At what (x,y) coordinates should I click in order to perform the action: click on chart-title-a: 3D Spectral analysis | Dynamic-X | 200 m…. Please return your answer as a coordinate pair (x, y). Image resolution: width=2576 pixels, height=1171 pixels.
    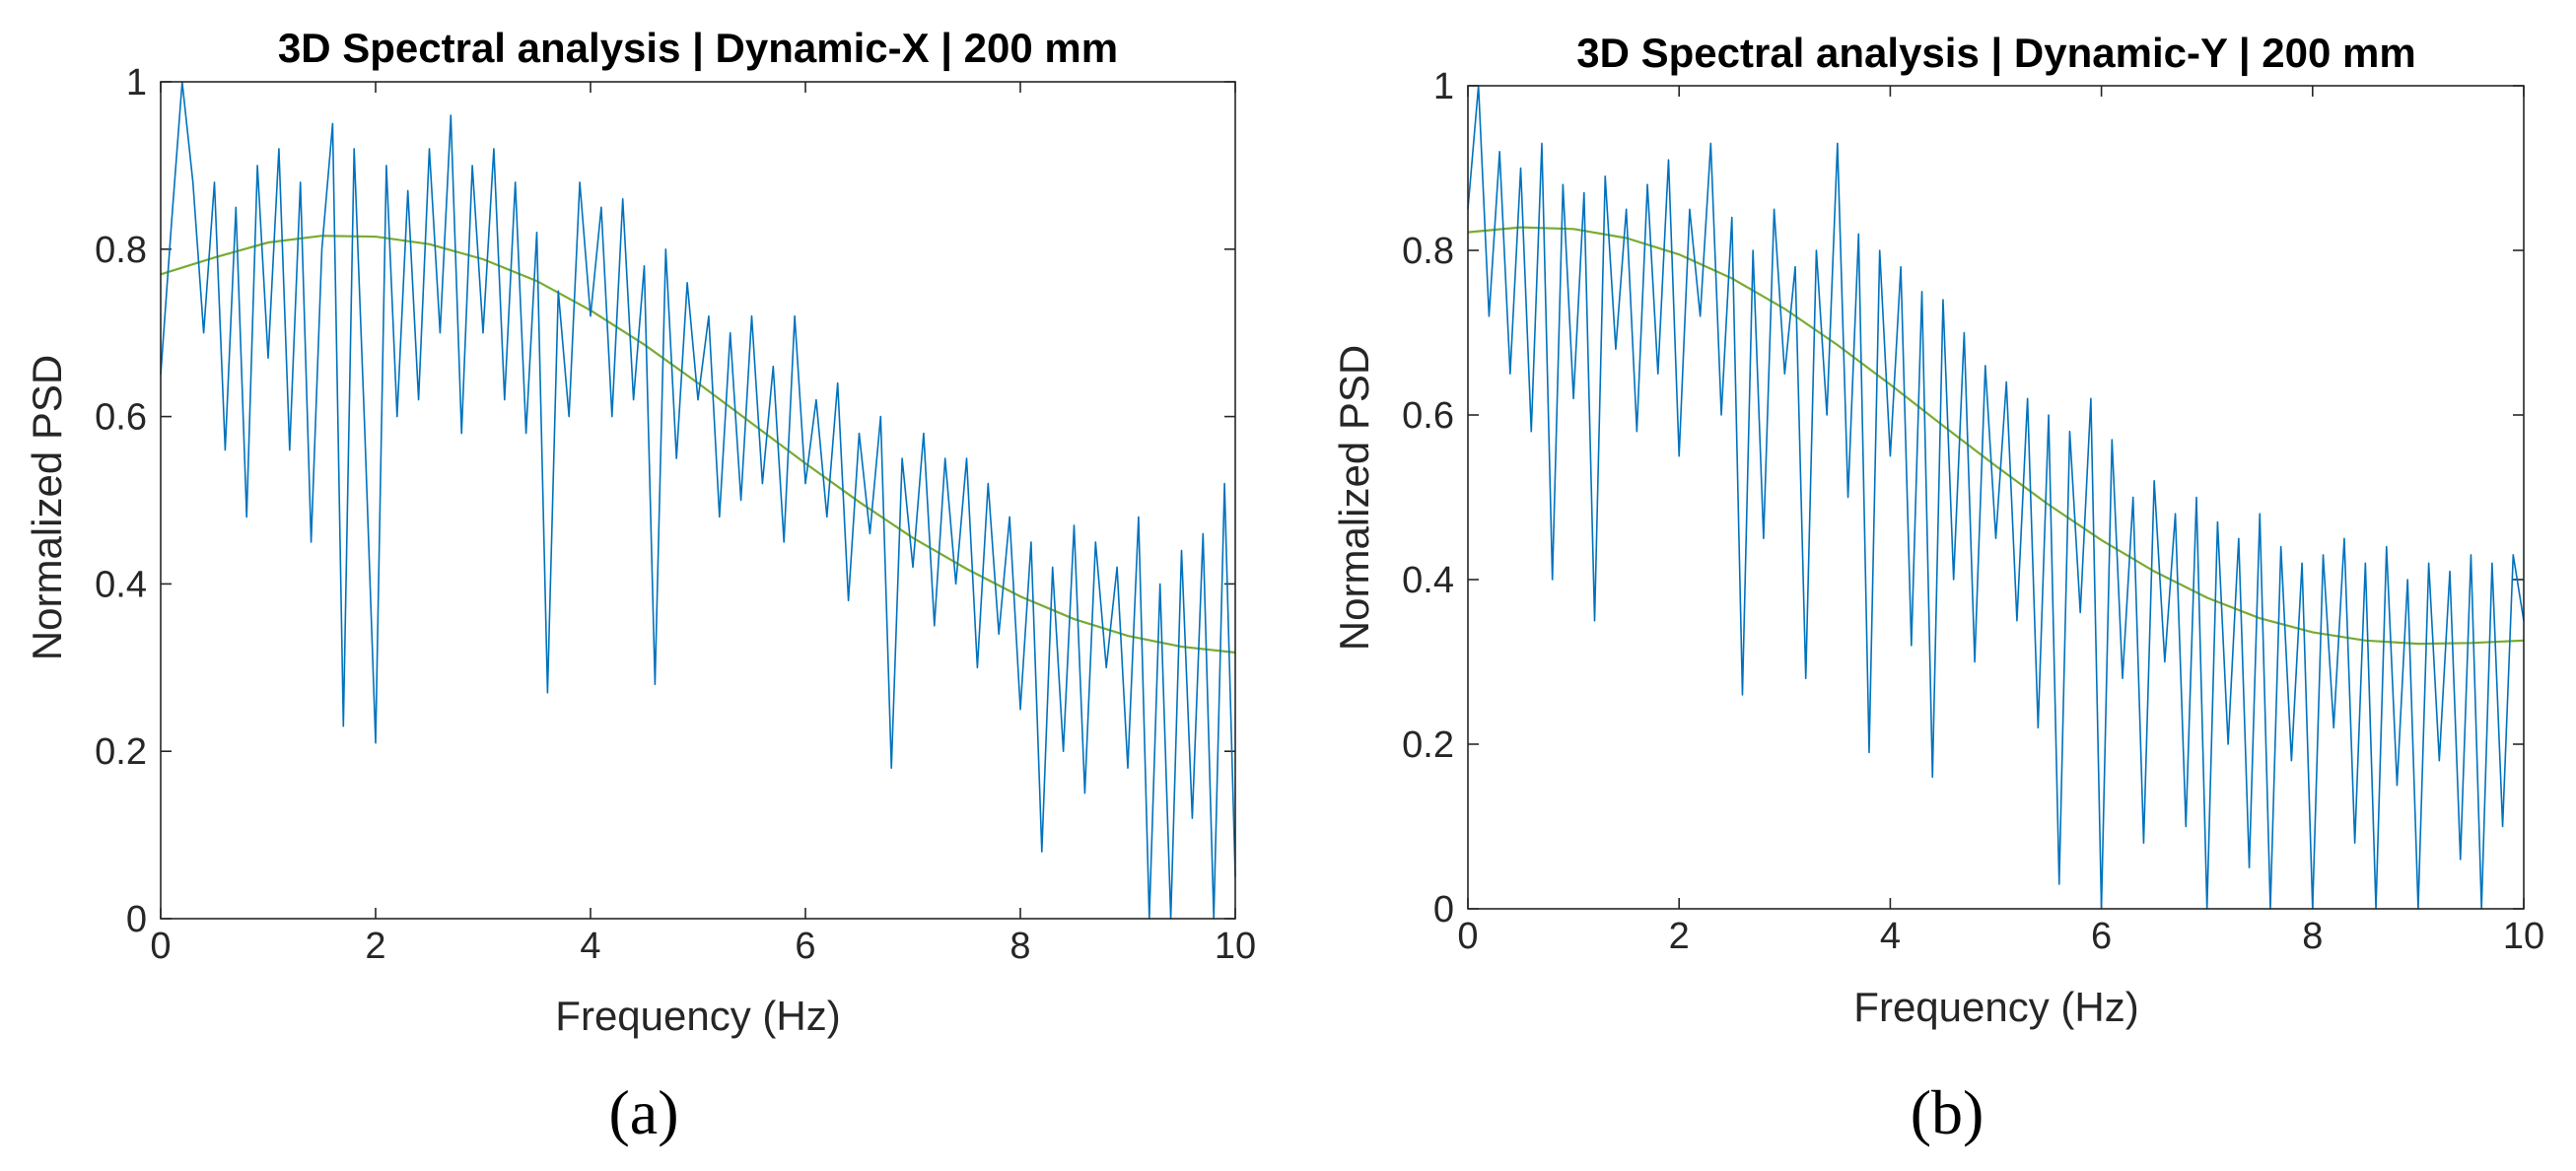
    Looking at the image, I should click on (698, 48).